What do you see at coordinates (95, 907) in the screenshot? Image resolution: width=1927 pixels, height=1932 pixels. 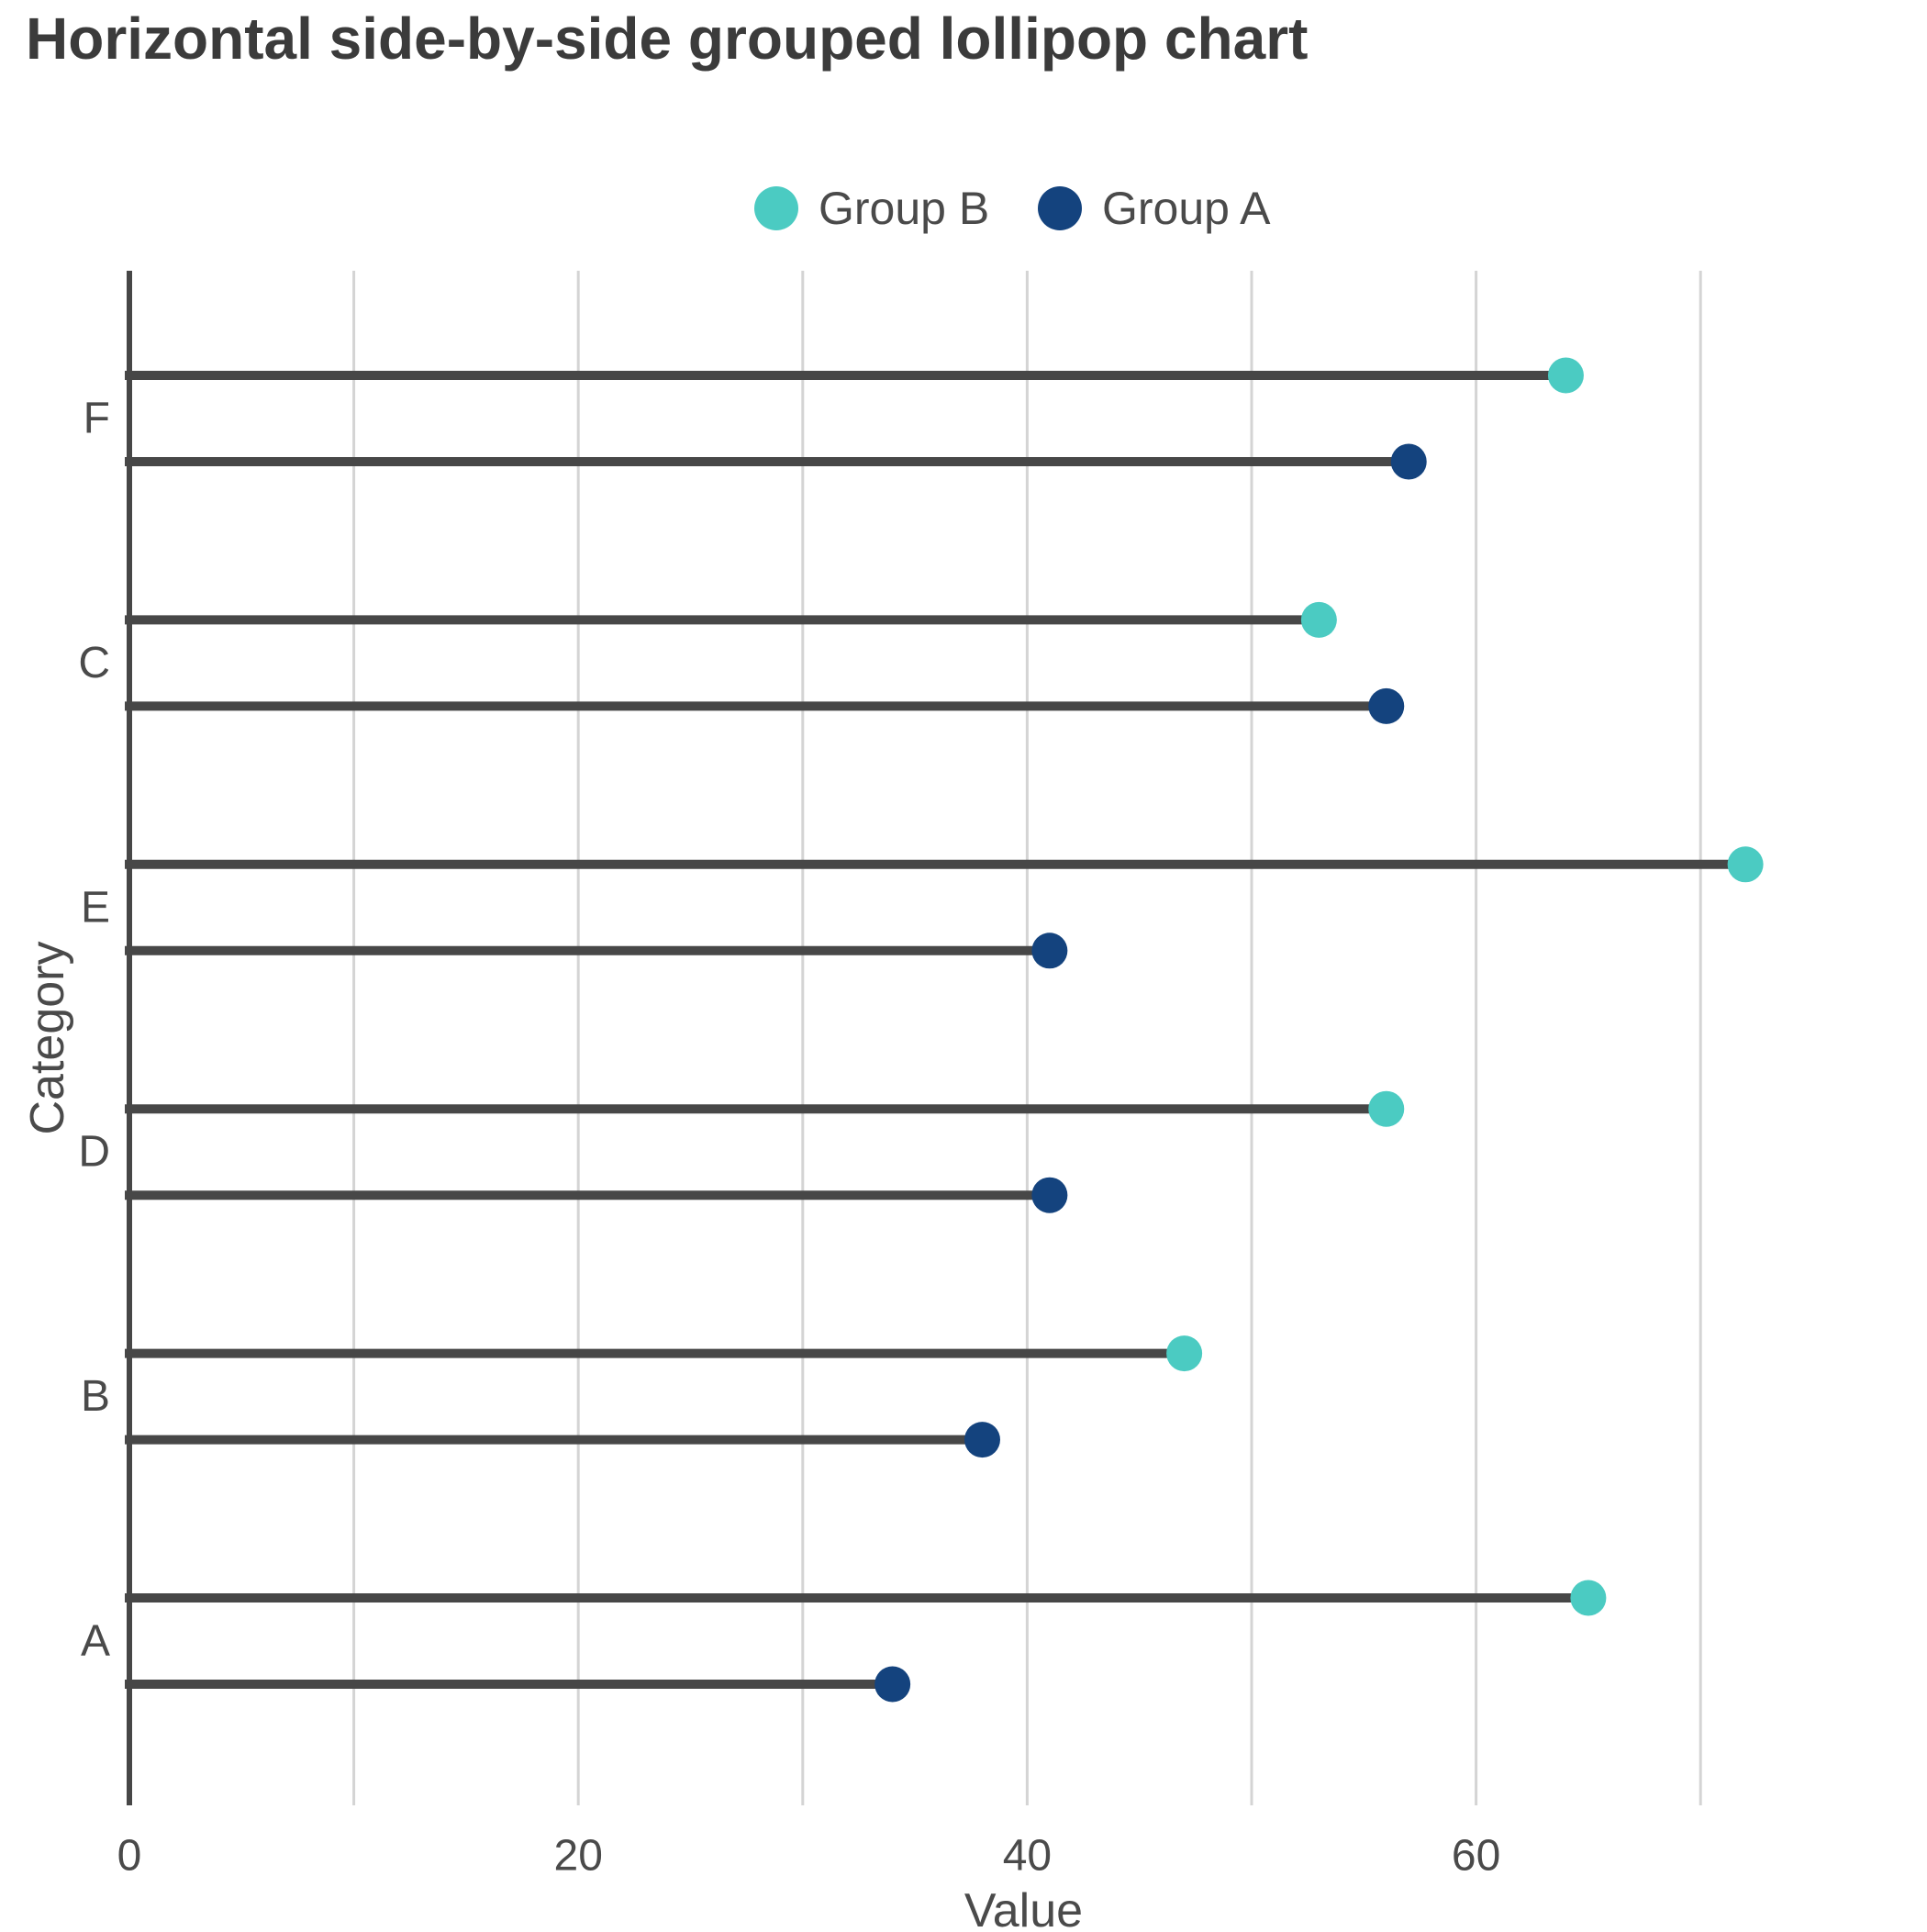 I see `y-tick-label-E: E` at bounding box center [95, 907].